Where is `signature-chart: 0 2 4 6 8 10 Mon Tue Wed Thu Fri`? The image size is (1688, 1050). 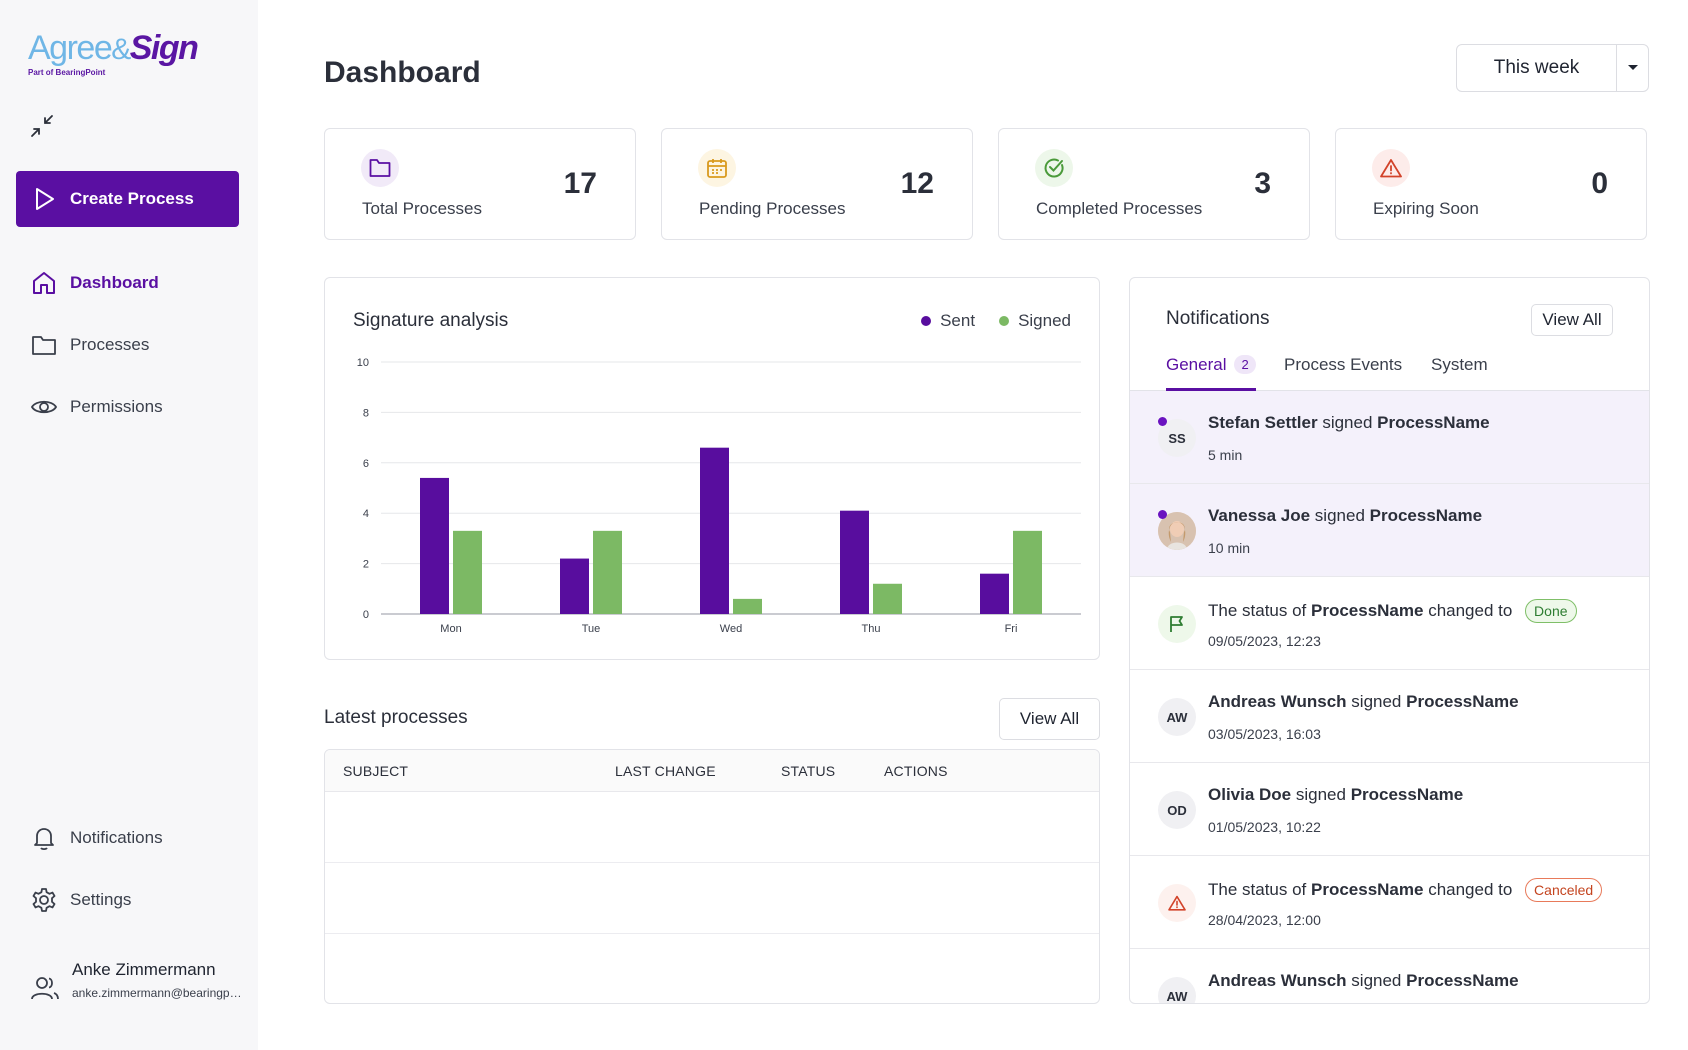 signature-chart: 0 2 4 6 8 10 Mon Tue Wed Thu Fri is located at coordinates (719, 496).